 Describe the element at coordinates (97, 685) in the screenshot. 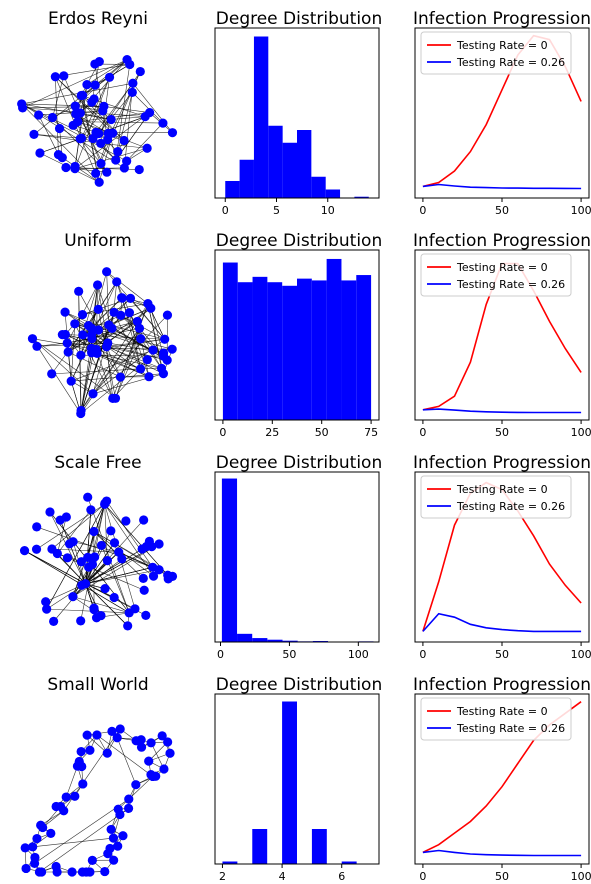

I see `network-title: Small World` at that location.